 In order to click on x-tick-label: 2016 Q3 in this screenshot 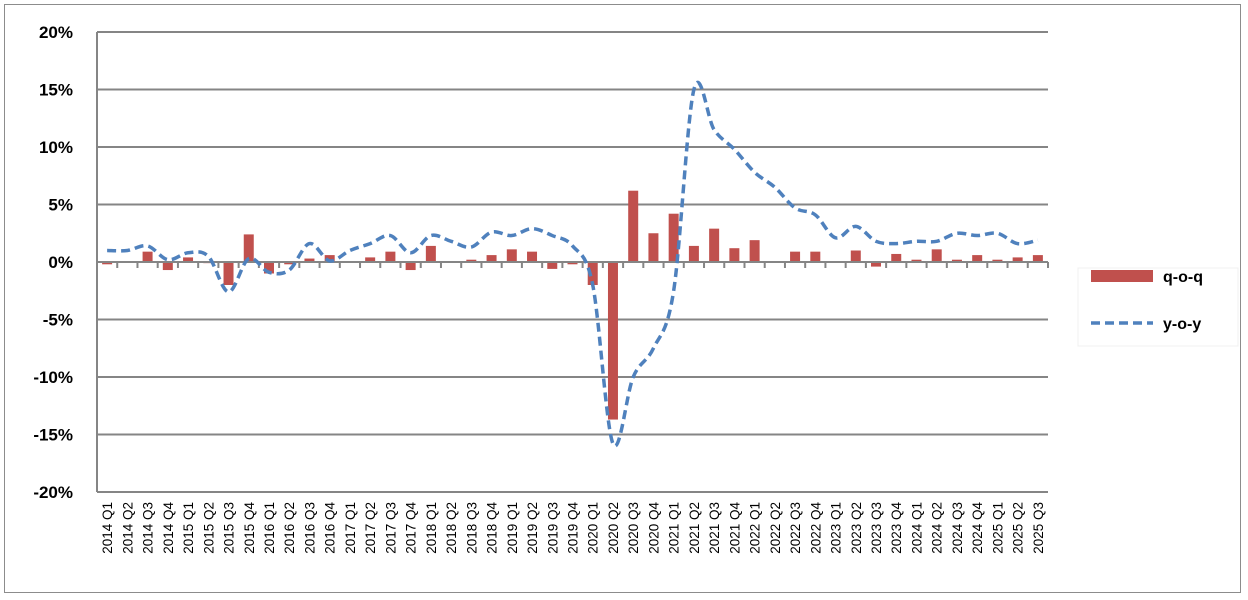, I will do `click(309, 528)`.